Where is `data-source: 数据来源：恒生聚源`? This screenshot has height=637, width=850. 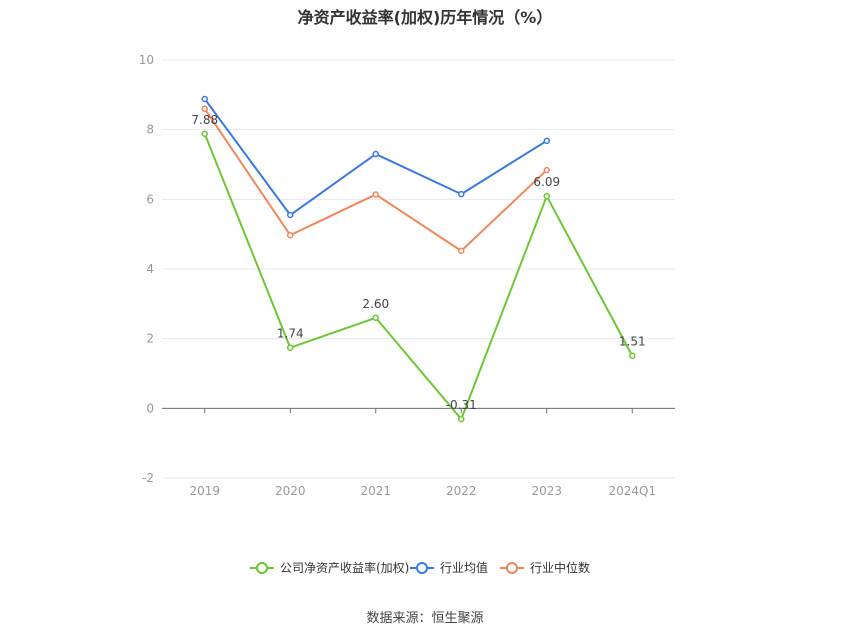 data-source: 数据来源：恒生聚源 is located at coordinates (425, 618).